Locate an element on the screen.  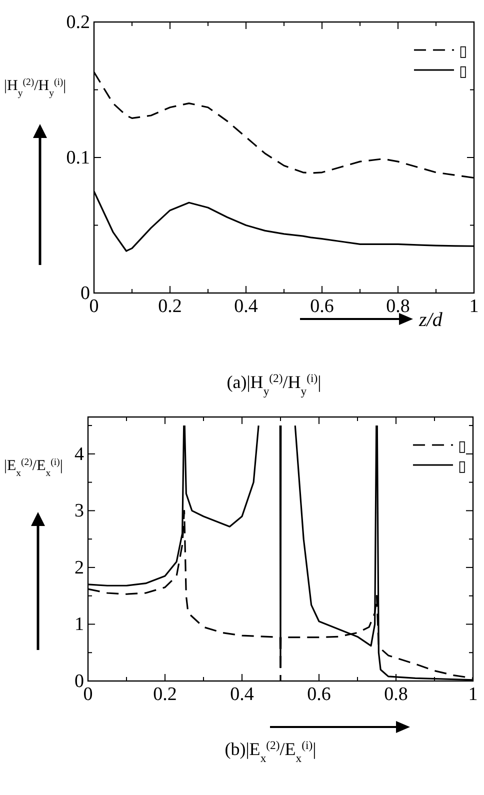
y-tick-label: 4 is located at coordinates (79, 454).